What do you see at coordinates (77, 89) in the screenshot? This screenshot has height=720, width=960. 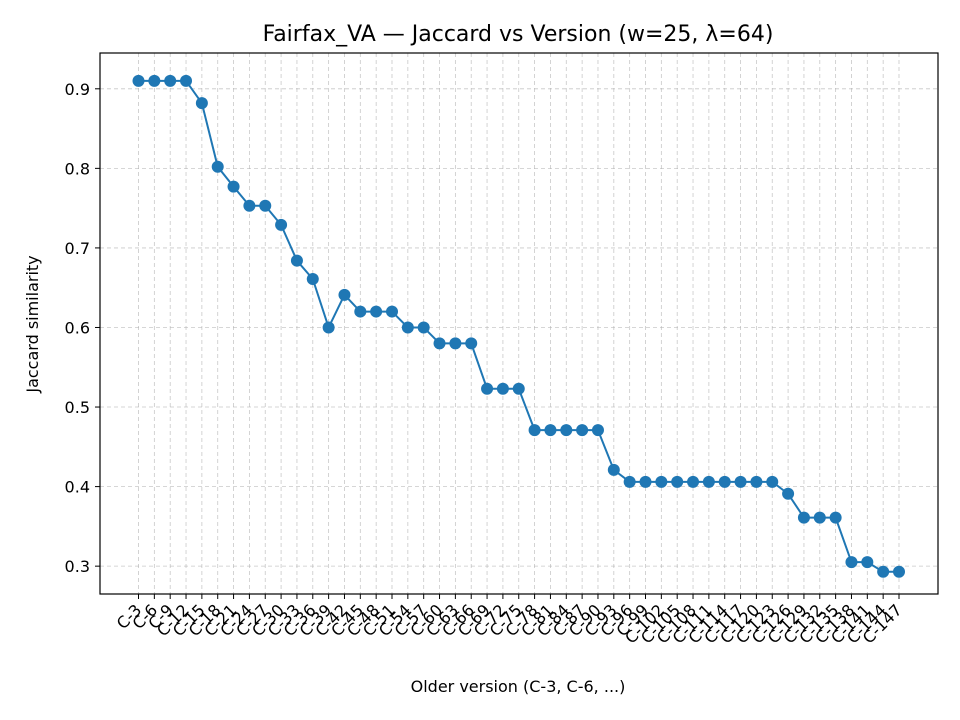 I see `y-tick-label: 0.9` at bounding box center [77, 89].